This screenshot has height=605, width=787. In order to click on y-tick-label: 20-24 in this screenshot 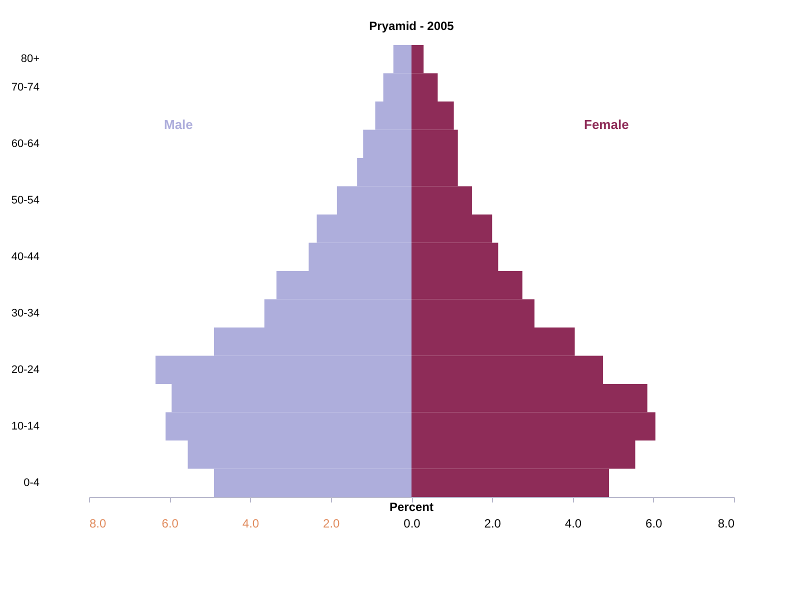, I will do `click(25, 370)`.